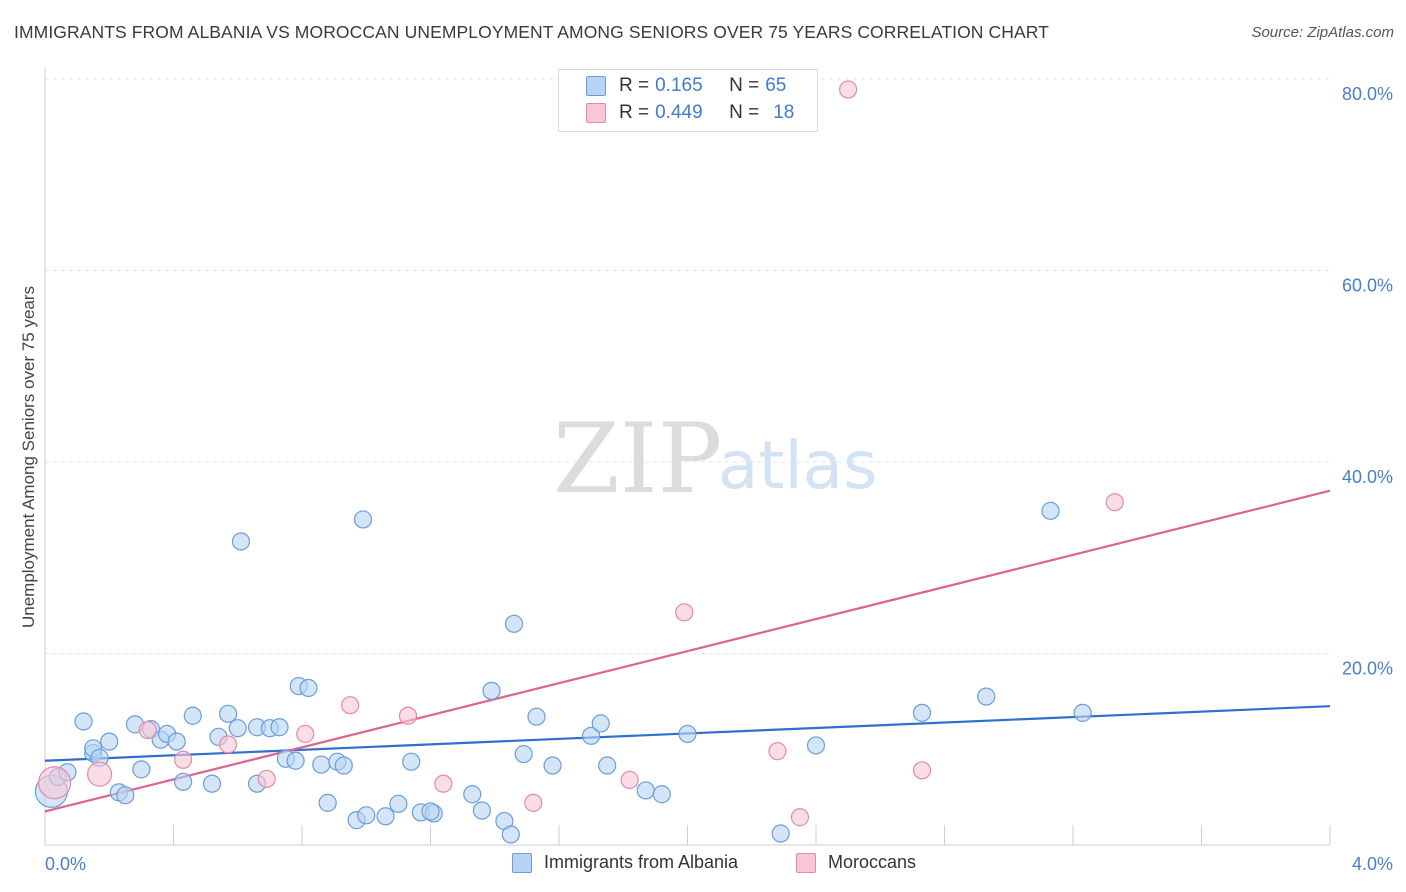 The height and width of the screenshot is (892, 1406). I want to click on source-credit: Source: ZipAtlas.com, so click(1322, 32).